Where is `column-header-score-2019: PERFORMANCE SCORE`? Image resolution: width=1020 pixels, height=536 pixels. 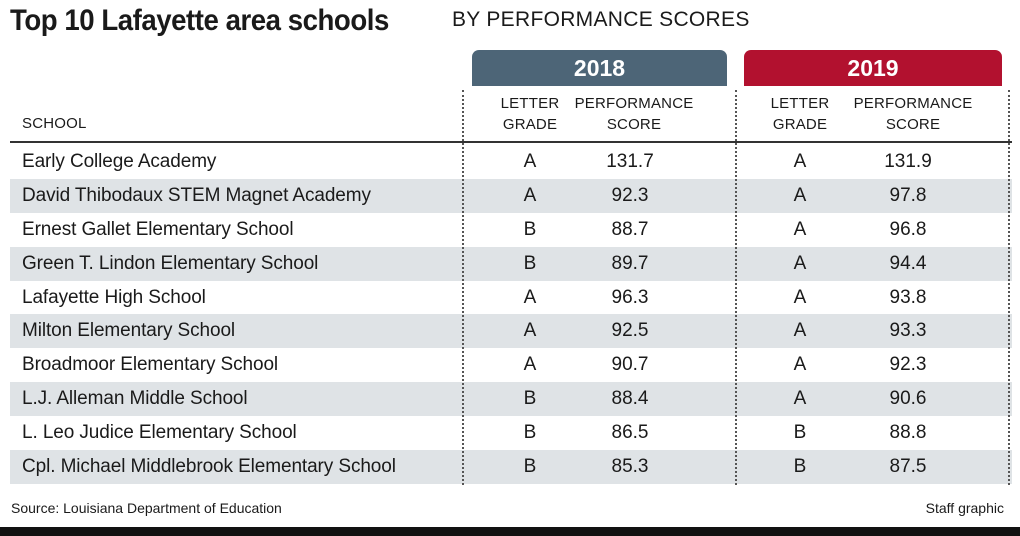
column-header-score-2019: PERFORMANCE SCORE is located at coordinates (913, 114).